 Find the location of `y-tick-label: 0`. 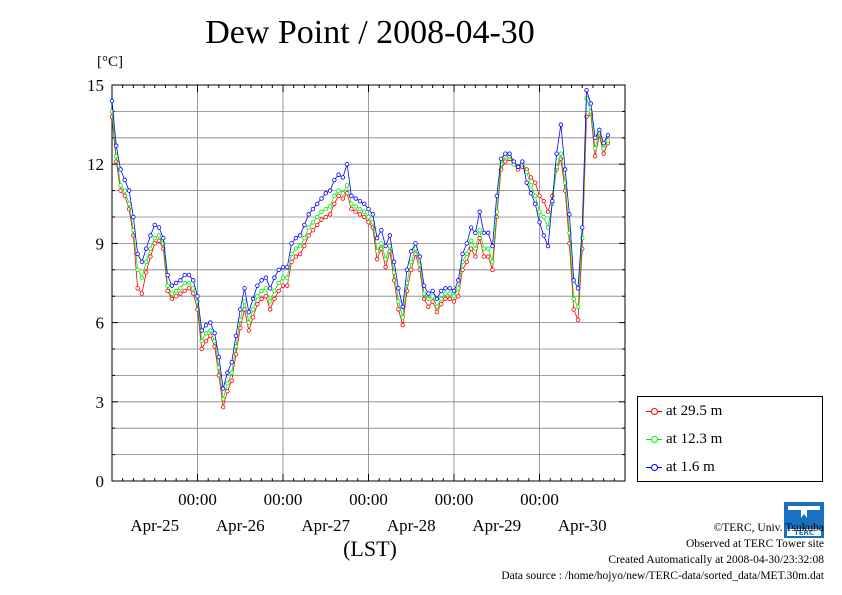

y-tick-label: 0 is located at coordinates (100, 481).